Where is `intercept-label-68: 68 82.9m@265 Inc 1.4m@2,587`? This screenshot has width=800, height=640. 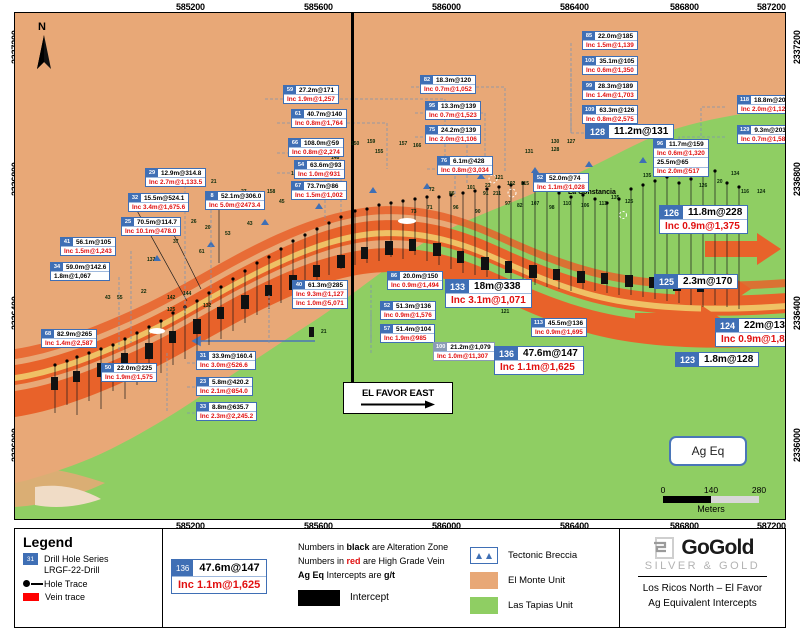
intercept-label-68: 68 82.9m@265 Inc 1.4m@2,587 is located at coordinates (69, 339).